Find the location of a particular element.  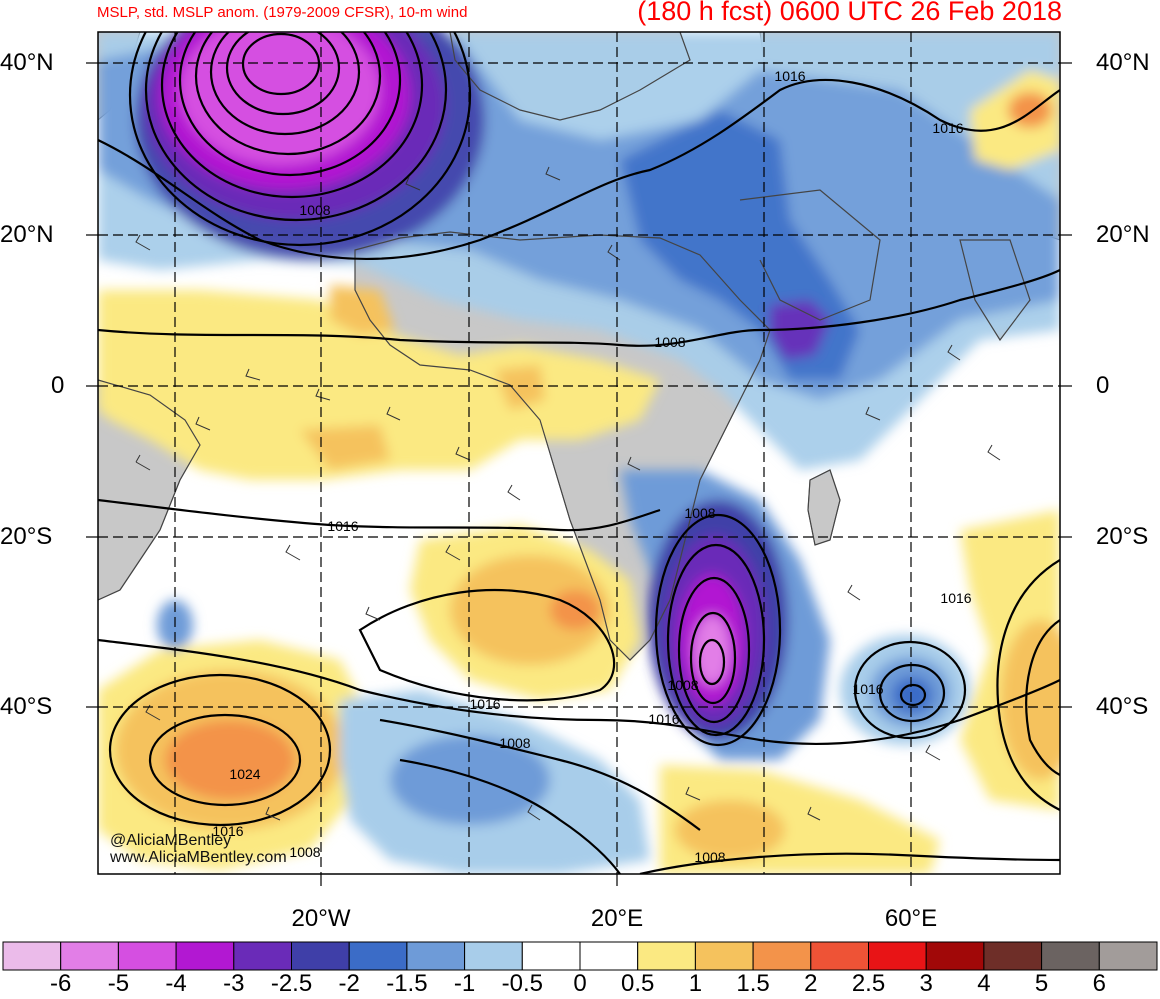

colorbar-tick-label: 1 is located at coordinates (695, 983).